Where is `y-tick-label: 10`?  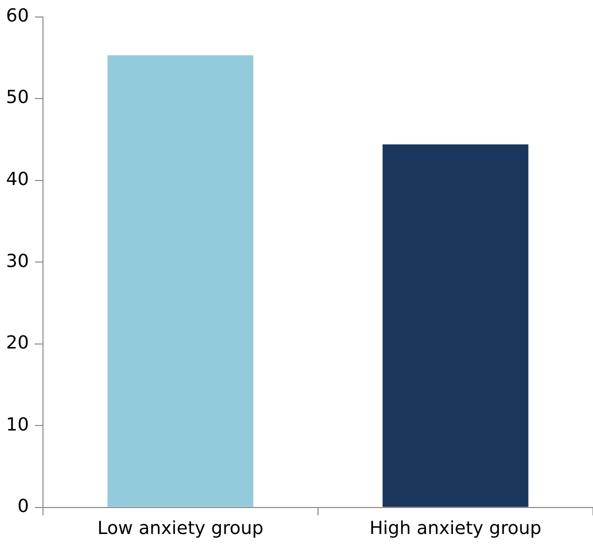 y-tick-label: 10 is located at coordinates (17, 425).